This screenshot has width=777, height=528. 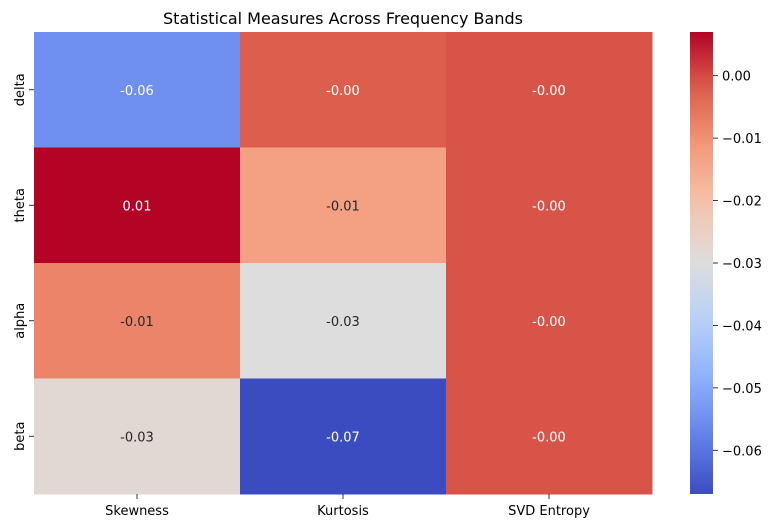 What do you see at coordinates (23, 262) in the screenshot?
I see `y-axis: delta theta alpha beta` at bounding box center [23, 262].